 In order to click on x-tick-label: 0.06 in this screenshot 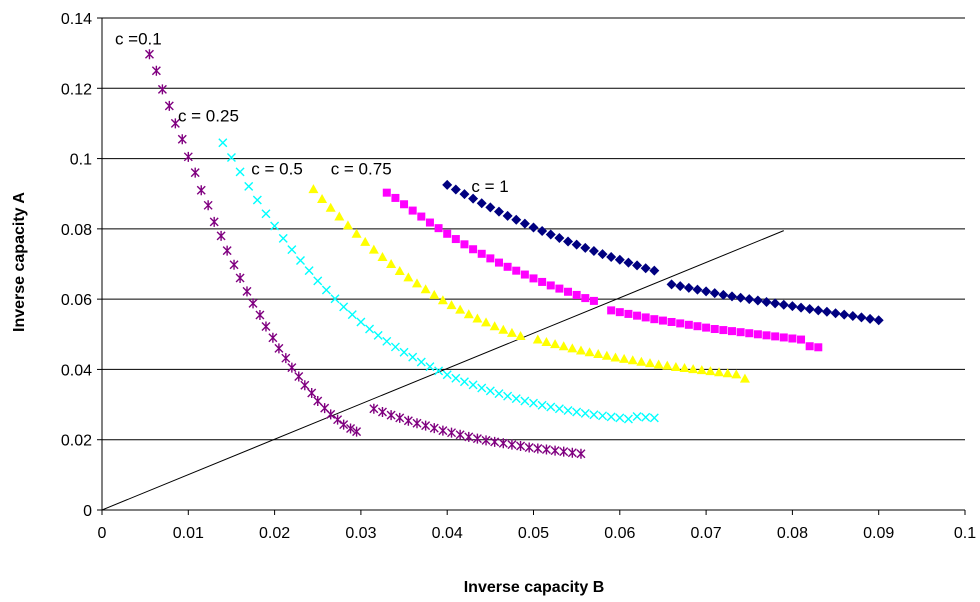, I will do `click(619, 533)`.